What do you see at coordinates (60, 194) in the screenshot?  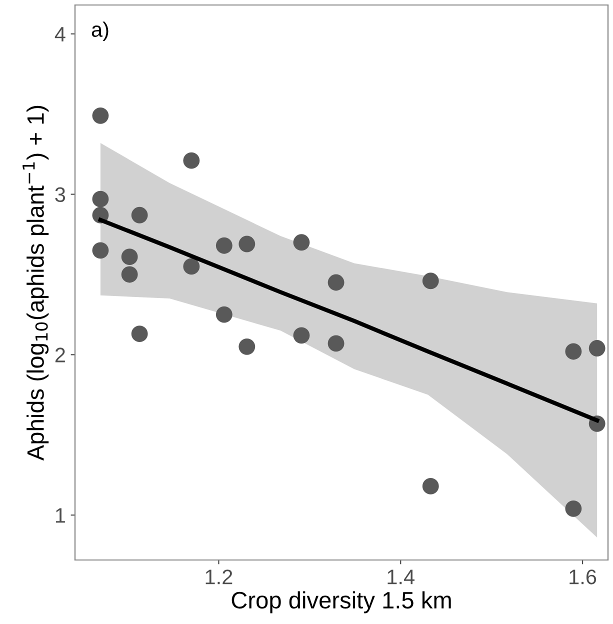 I see `y-tick-label: 3` at bounding box center [60, 194].